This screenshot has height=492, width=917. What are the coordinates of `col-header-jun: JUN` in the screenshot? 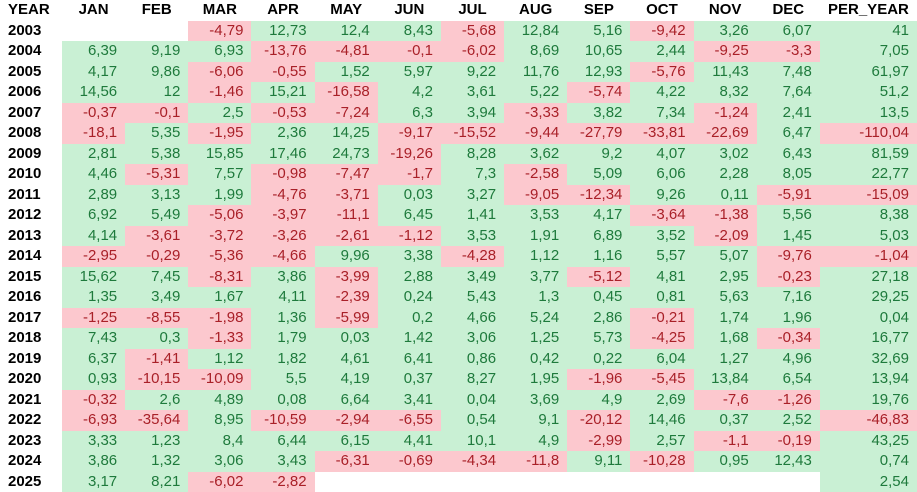 It's located at (409, 9).